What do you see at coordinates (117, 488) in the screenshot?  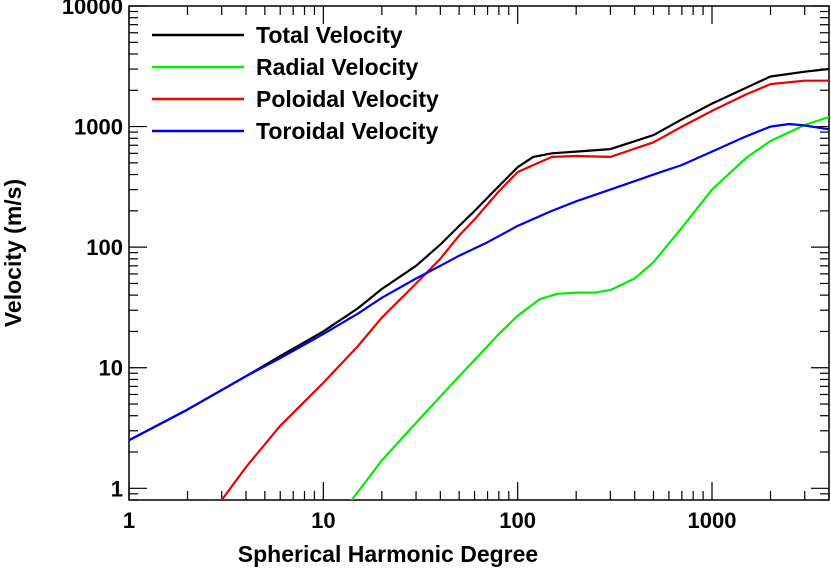 I see `y-tick-label: 1` at bounding box center [117, 488].